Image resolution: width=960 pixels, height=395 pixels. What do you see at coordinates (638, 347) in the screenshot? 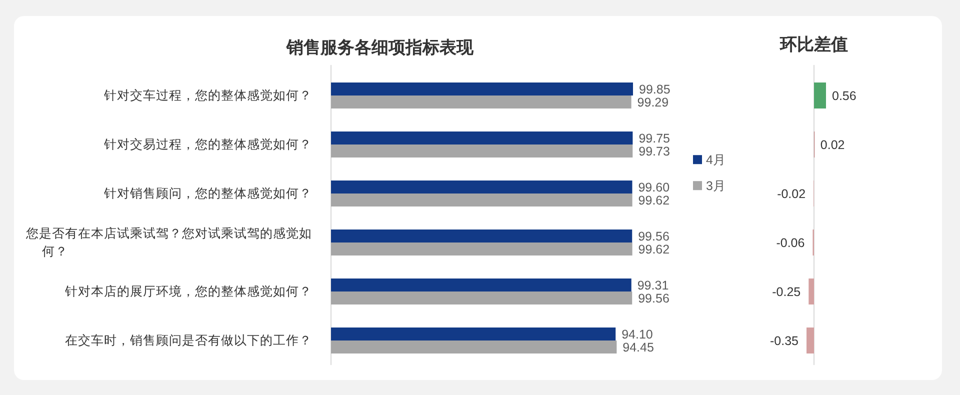
I see `data-label: 94.45` at bounding box center [638, 347].